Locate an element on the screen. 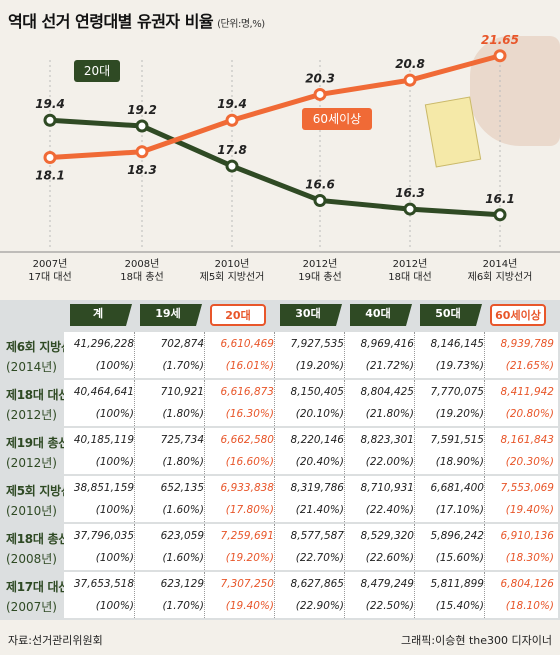  percent-cell: (21.40%) is located at coordinates (319, 510).